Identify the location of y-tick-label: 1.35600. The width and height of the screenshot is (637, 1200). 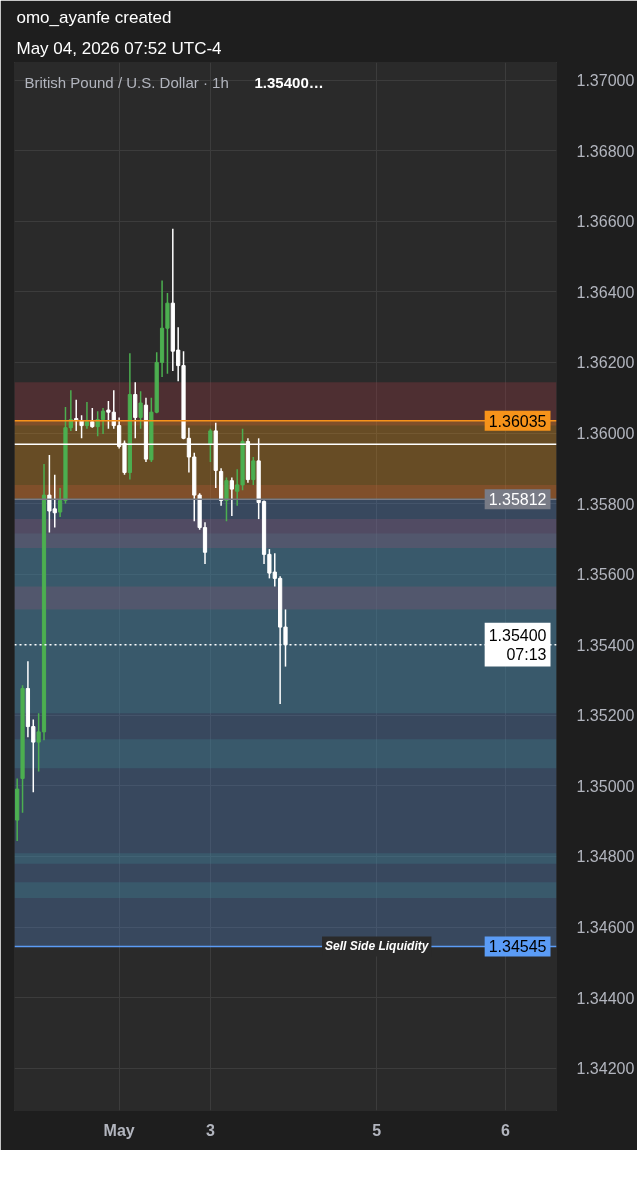
(605, 575).